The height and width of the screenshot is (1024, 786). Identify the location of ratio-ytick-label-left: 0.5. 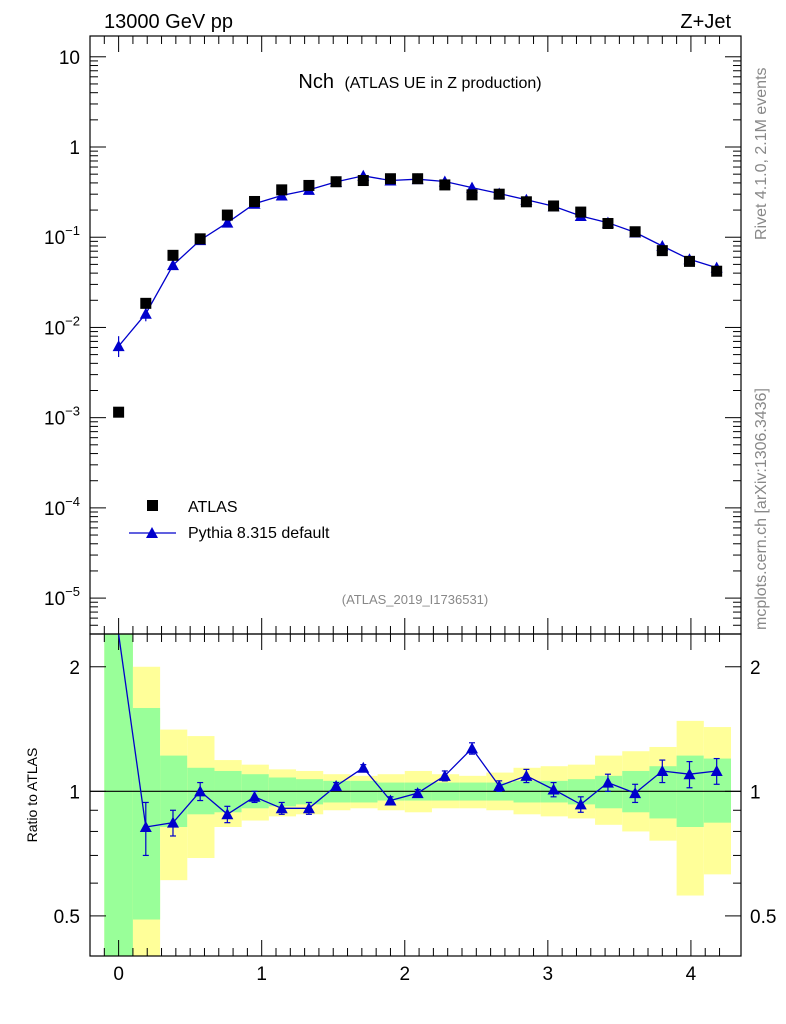
(67, 917).